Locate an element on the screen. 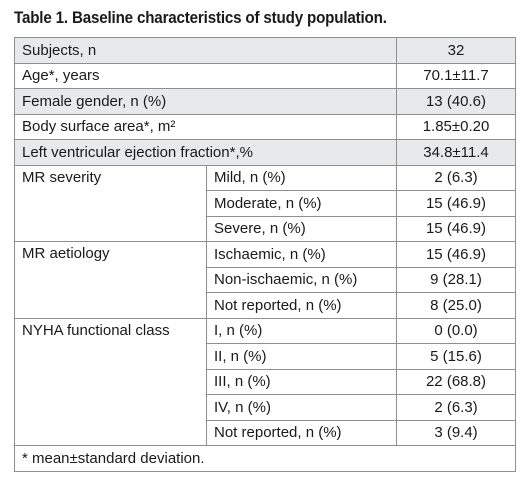 This screenshot has height=488, width=531. footnote: * mean±standard deviation. is located at coordinates (265, 458).